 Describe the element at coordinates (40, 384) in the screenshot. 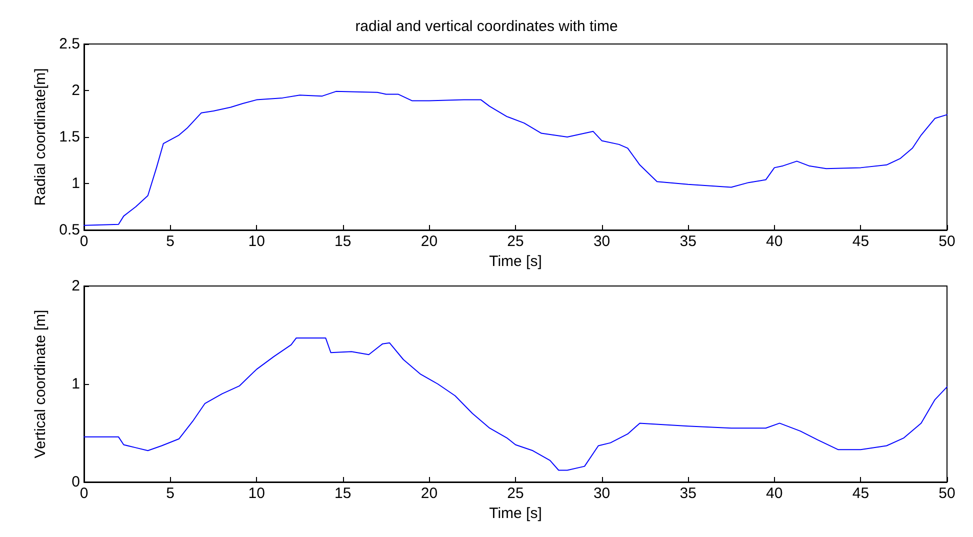

I see `y-axis-title: Vertical coordinate [m]` at that location.